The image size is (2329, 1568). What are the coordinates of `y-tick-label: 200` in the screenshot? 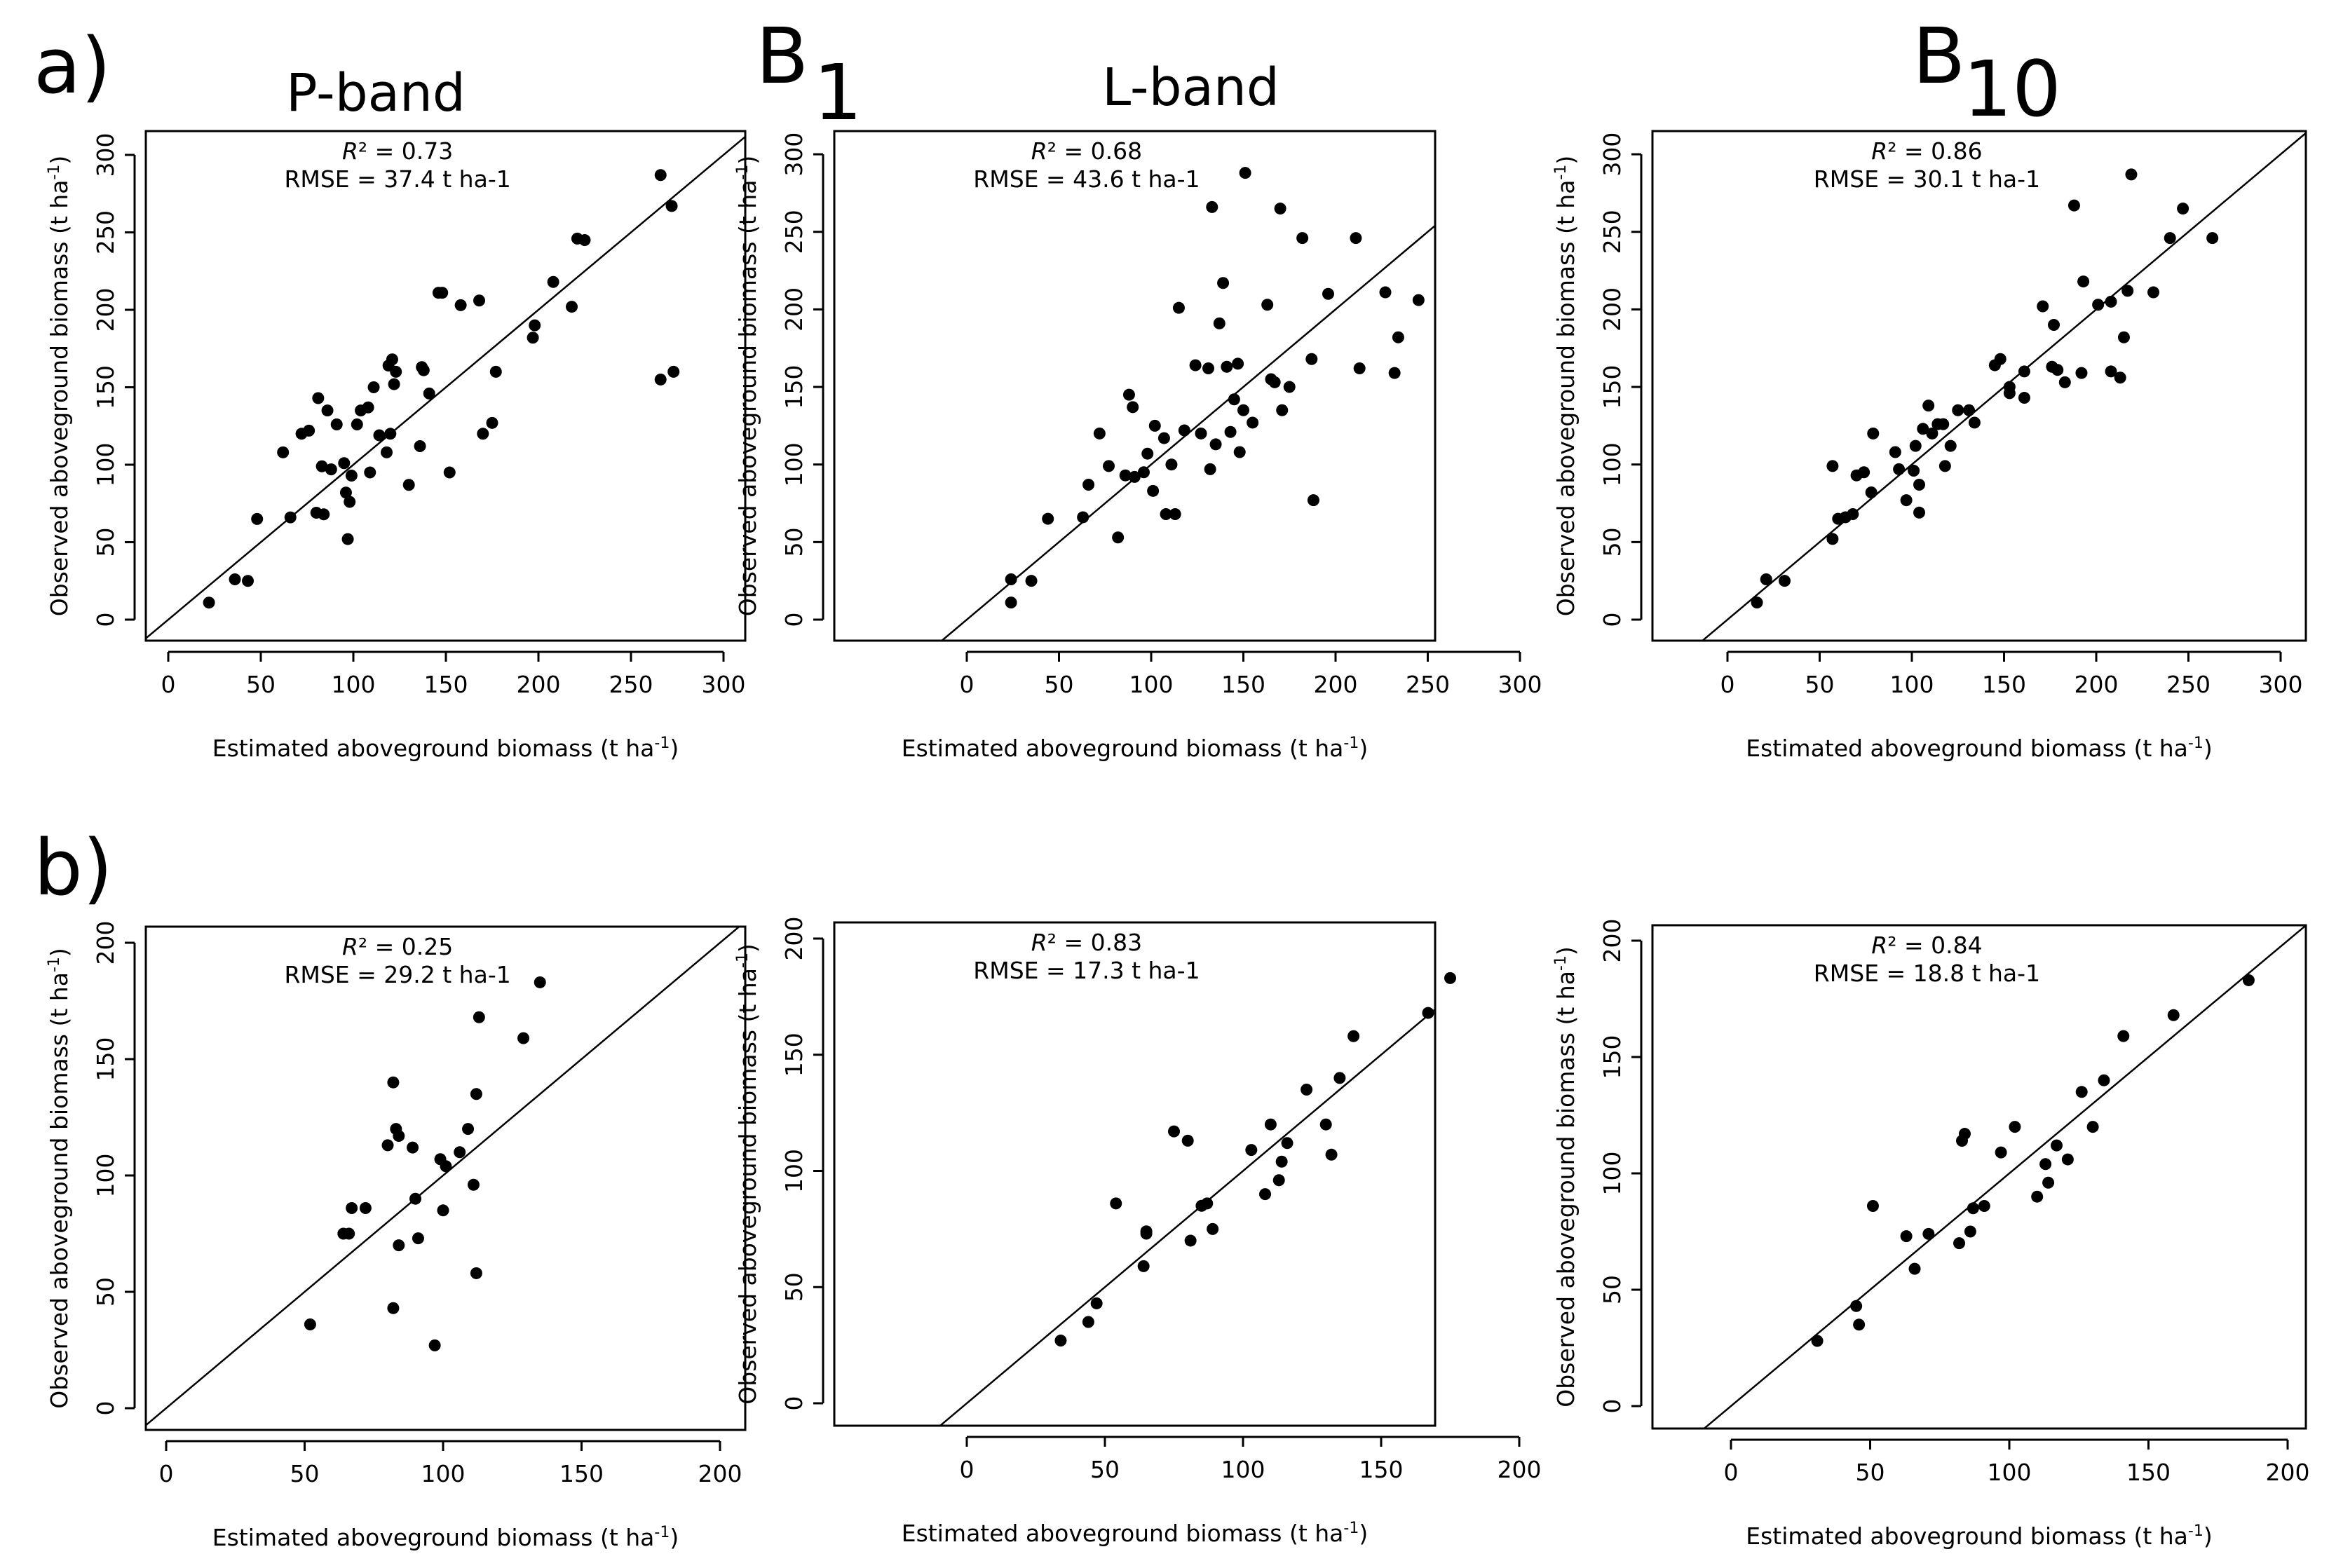 It's located at (1612, 309).